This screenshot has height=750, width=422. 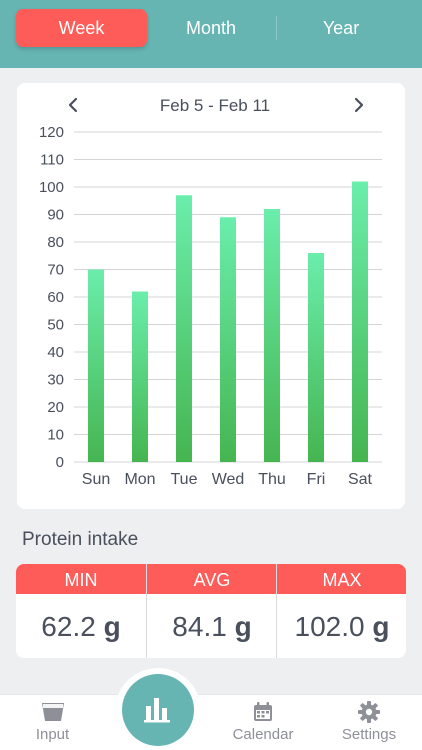 I want to click on y-tick-label: 100, so click(x=51, y=187).